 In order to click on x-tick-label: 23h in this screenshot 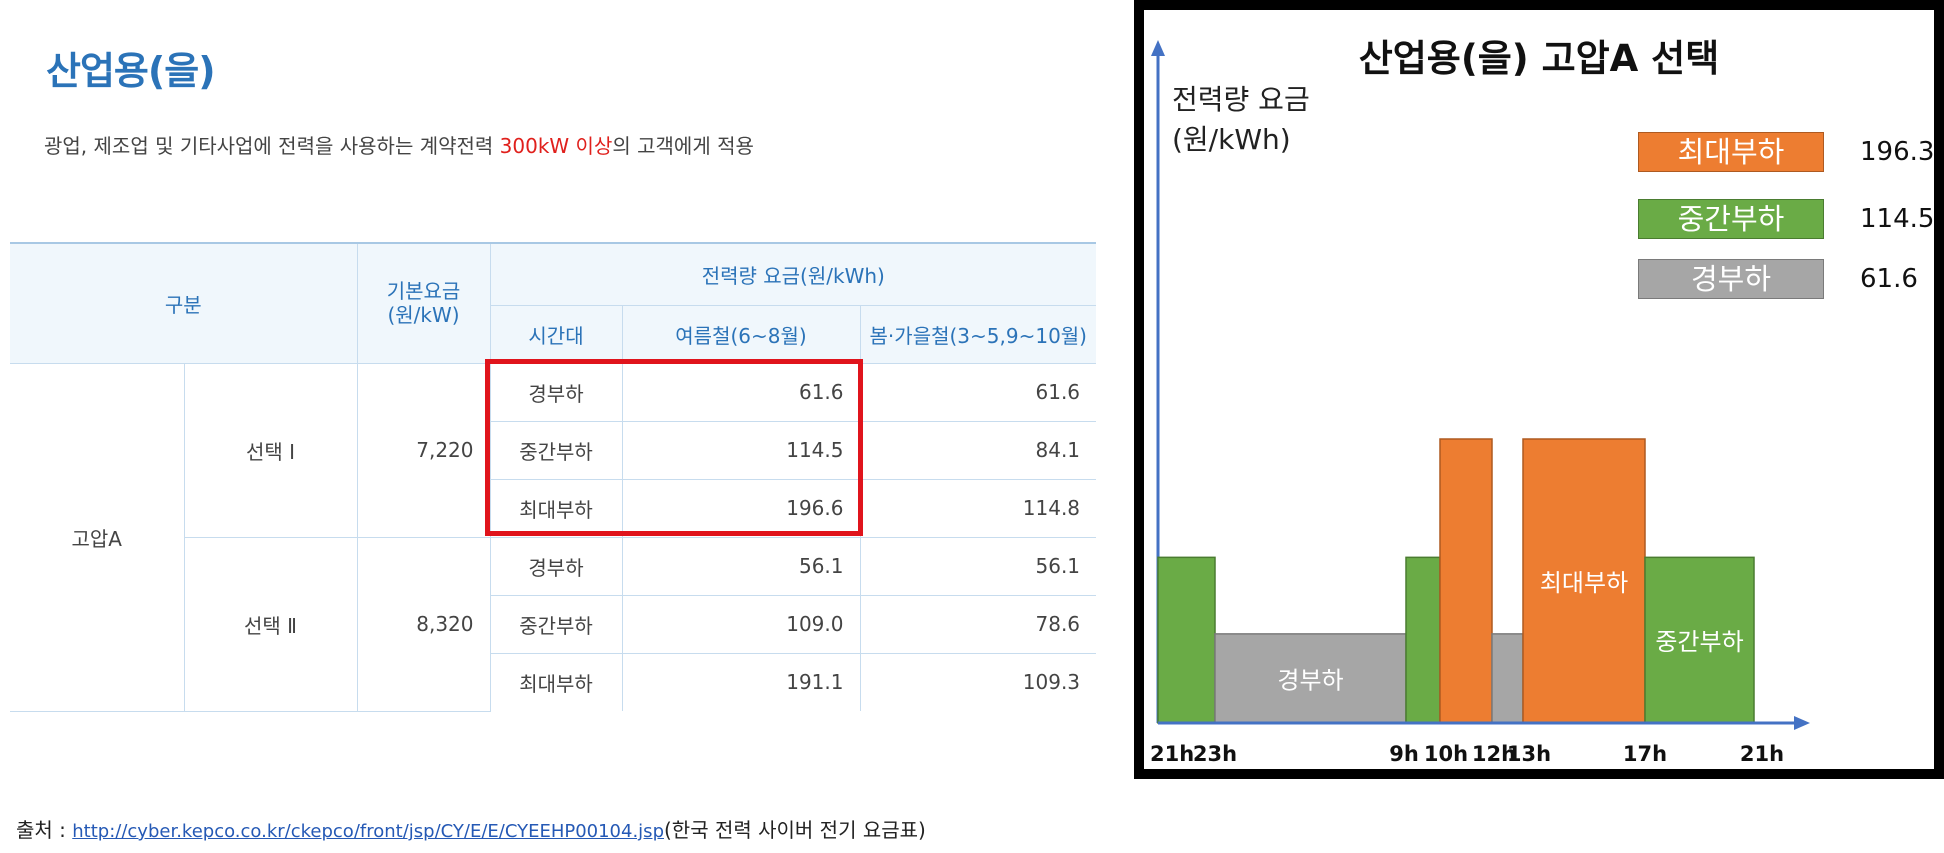, I will do `click(1215, 754)`.